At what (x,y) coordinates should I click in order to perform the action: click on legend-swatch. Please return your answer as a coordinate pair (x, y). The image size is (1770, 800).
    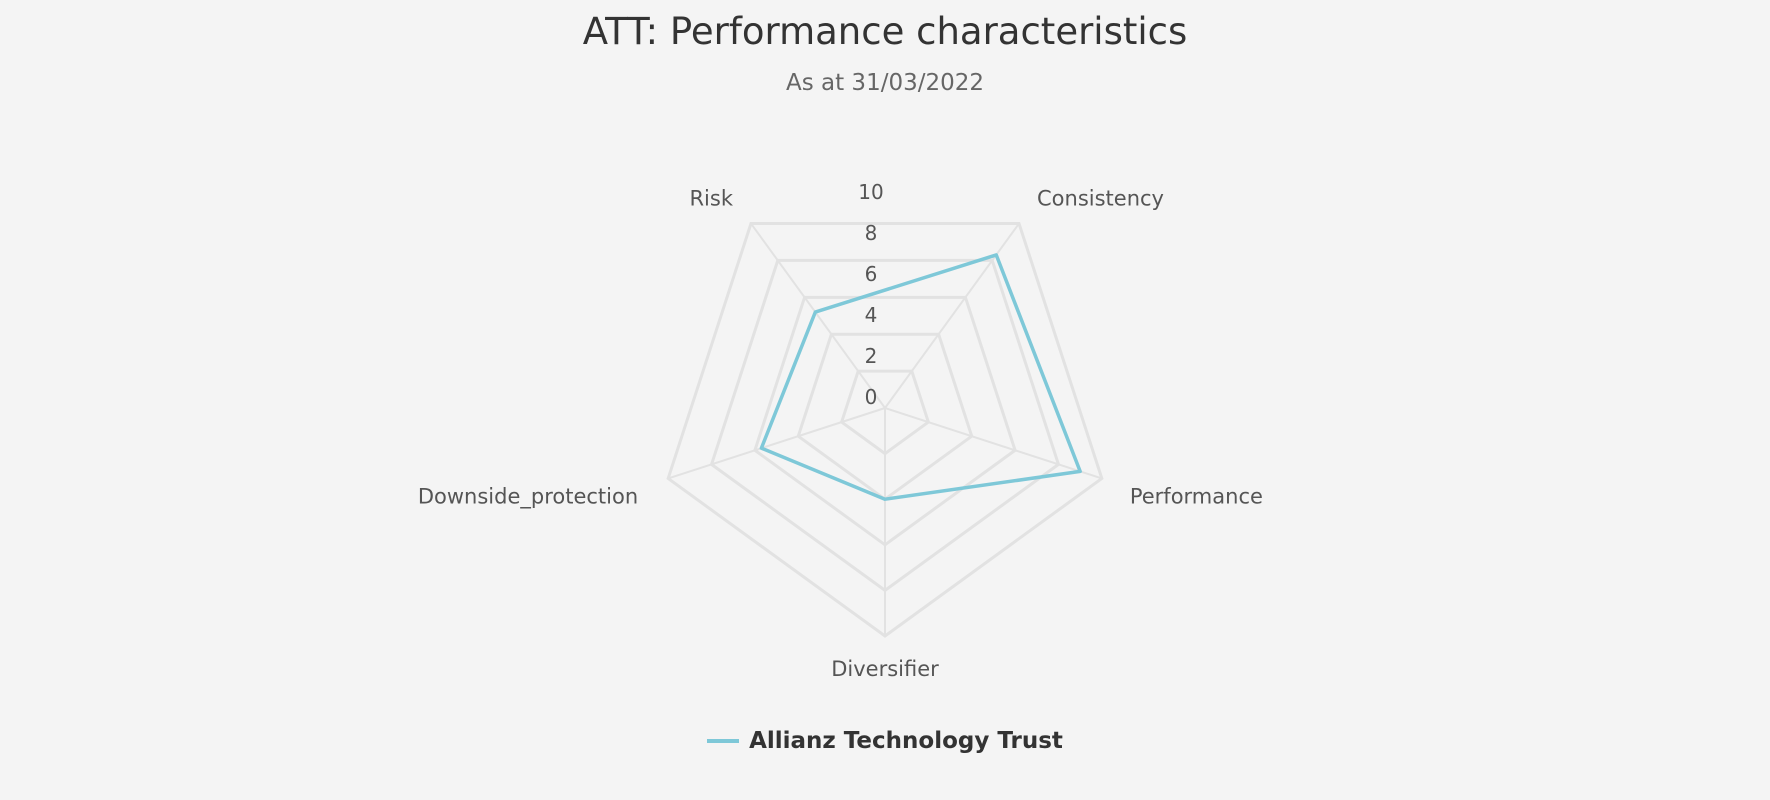
    Looking at the image, I should click on (723, 741).